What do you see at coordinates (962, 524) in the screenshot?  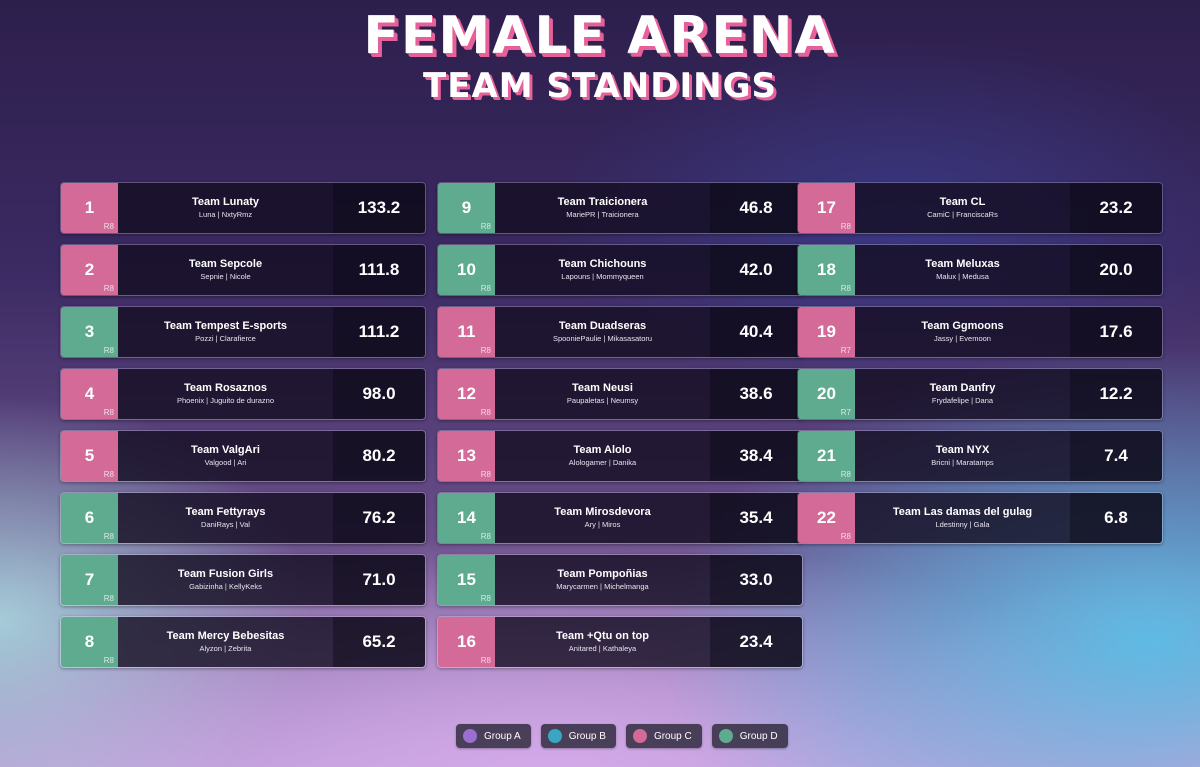 I see `team-members: Ldestinny | Gala` at bounding box center [962, 524].